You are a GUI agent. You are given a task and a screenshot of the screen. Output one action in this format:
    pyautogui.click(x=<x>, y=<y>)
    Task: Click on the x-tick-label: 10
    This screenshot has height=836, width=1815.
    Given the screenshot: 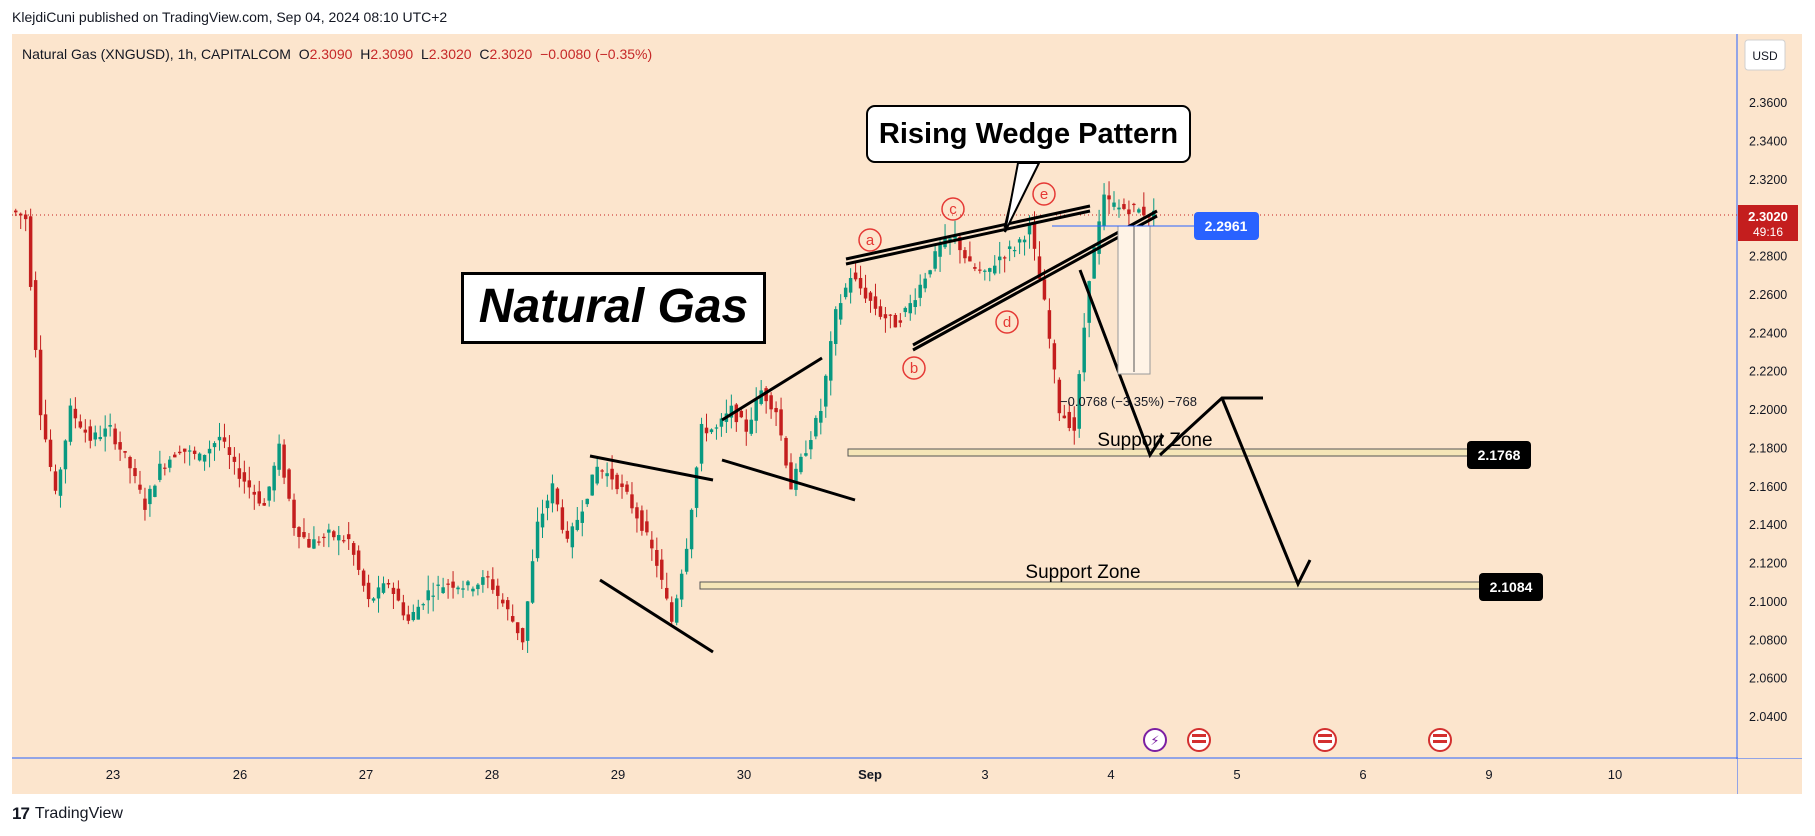 What is the action you would take?
    pyautogui.click(x=1615, y=774)
    